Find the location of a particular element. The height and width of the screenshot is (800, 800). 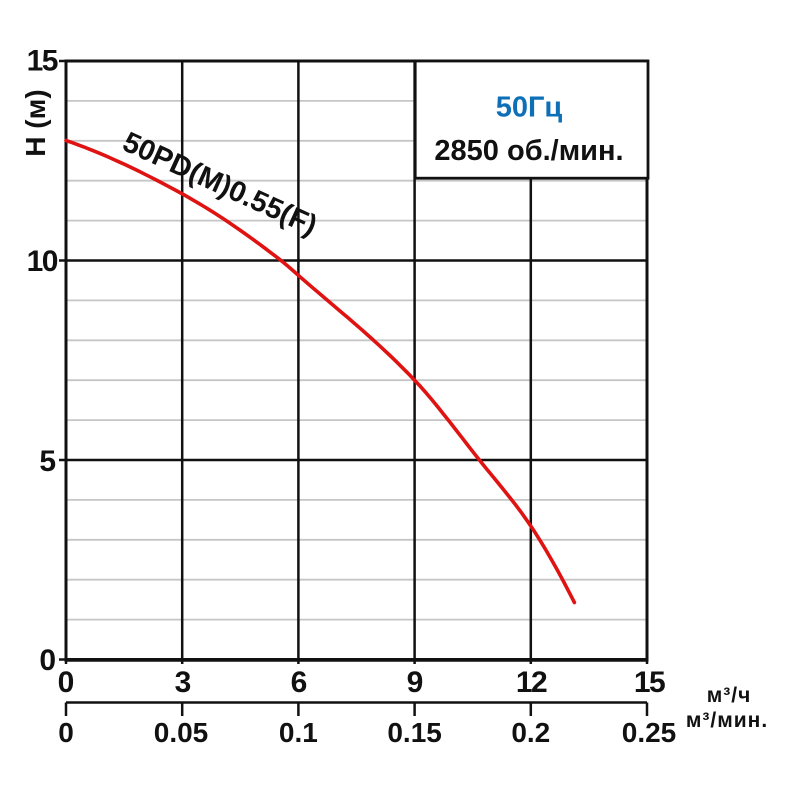

svg-text: 0.2 is located at coordinates (530, 732).